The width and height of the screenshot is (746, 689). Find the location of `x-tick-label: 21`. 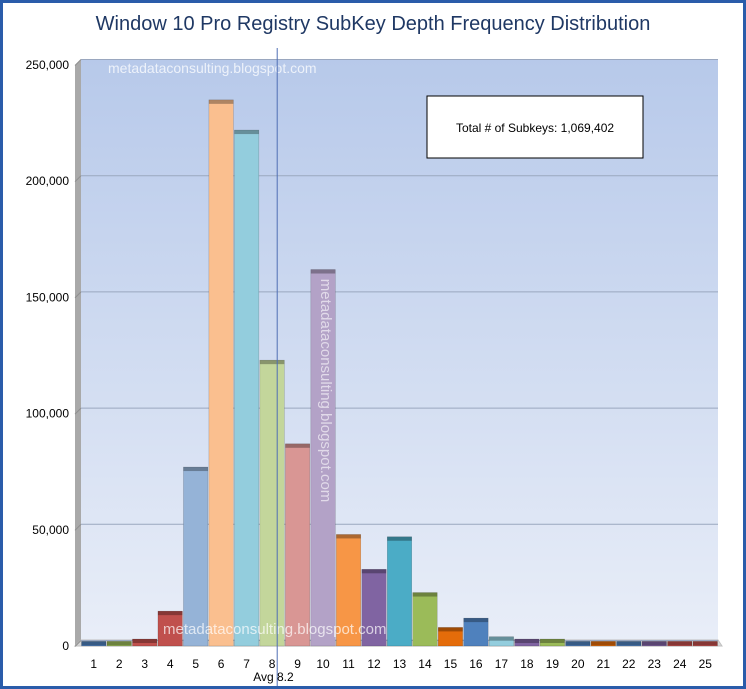

x-tick-label: 21 is located at coordinates (604, 664).